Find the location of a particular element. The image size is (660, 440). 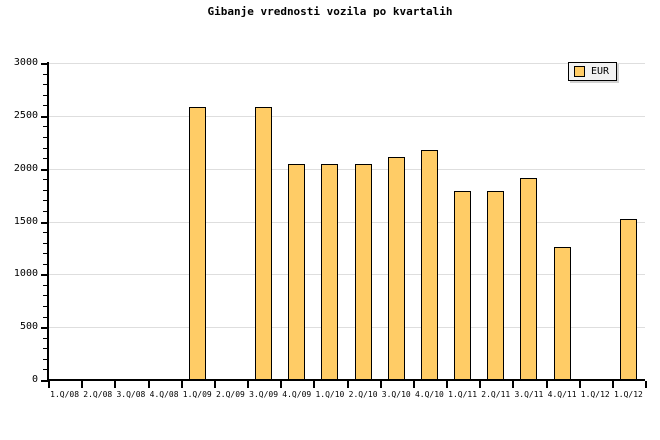

chart-legend: EUR is located at coordinates (593, 71).